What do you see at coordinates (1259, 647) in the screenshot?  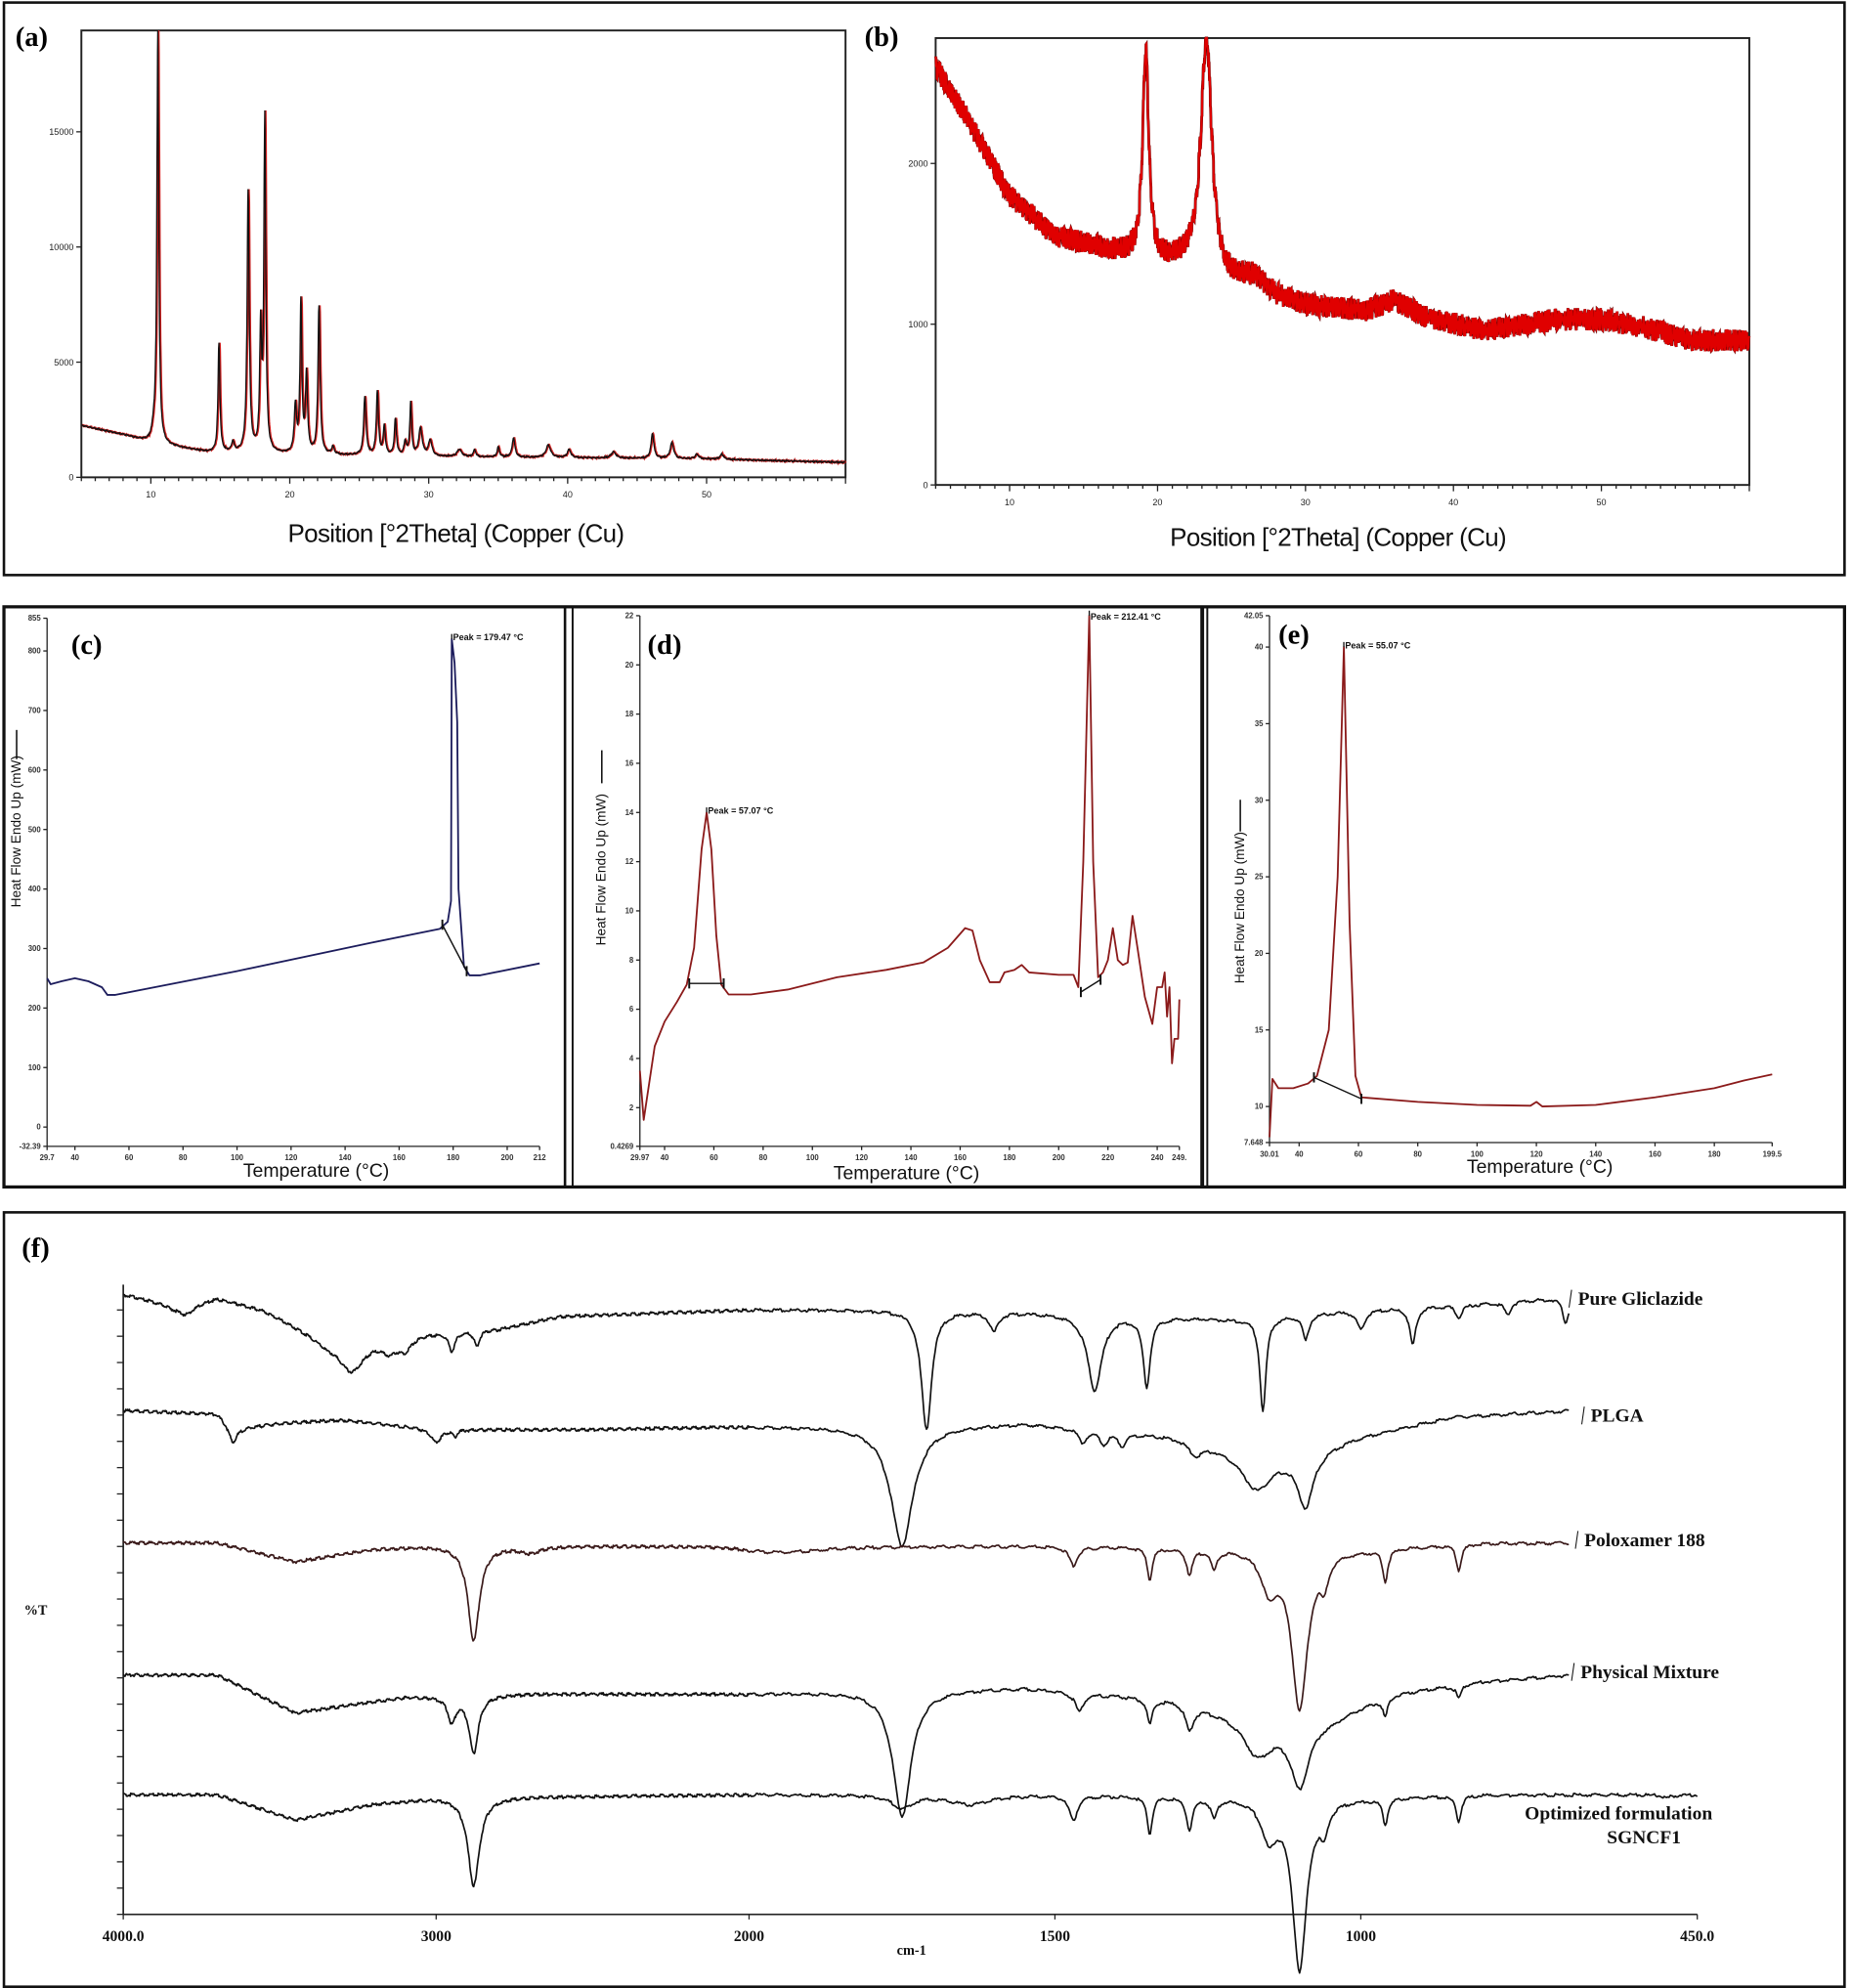 I see `y-tick-label: 40` at bounding box center [1259, 647].